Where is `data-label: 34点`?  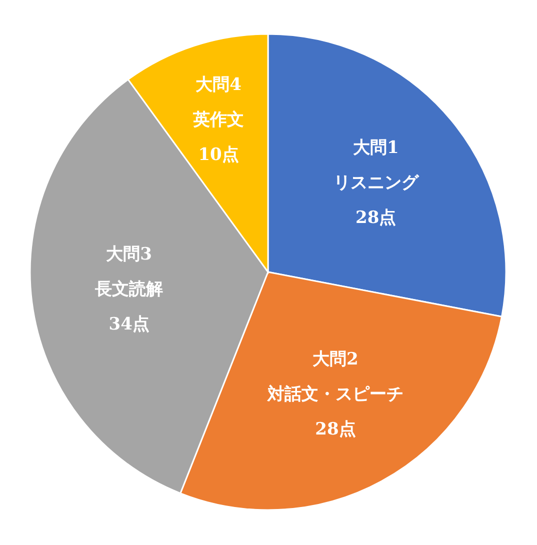 data-label: 34点 is located at coordinates (129, 324).